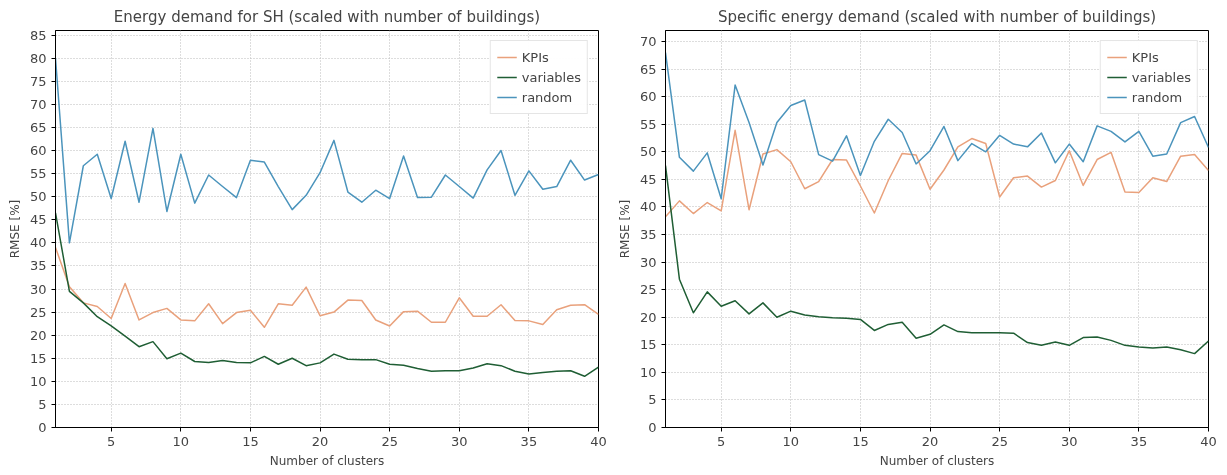 This screenshot has height=475, width=1227. I want to click on chart-title: Specific energy demand (scaled with number of buildings), so click(937, 16).